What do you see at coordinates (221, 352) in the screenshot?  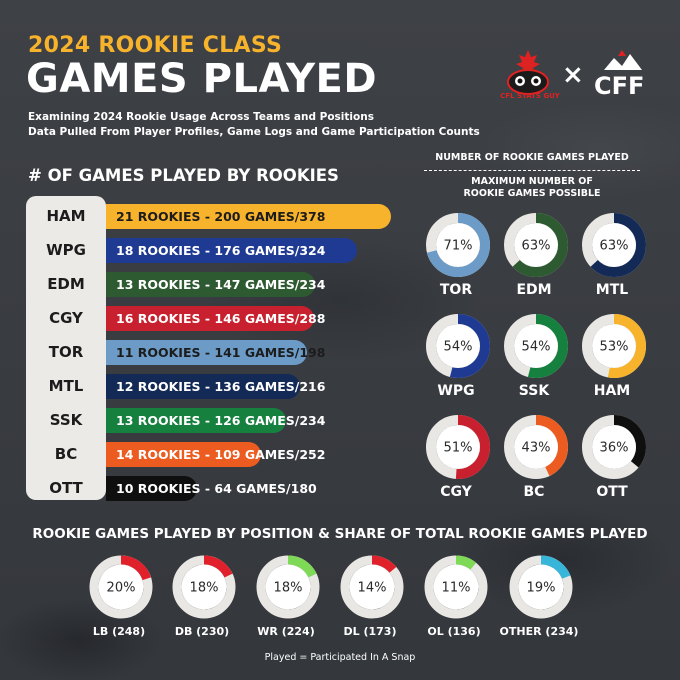 I see `bar-label-tor: 11 ROOKIES - 141 GAMES/198` at bounding box center [221, 352].